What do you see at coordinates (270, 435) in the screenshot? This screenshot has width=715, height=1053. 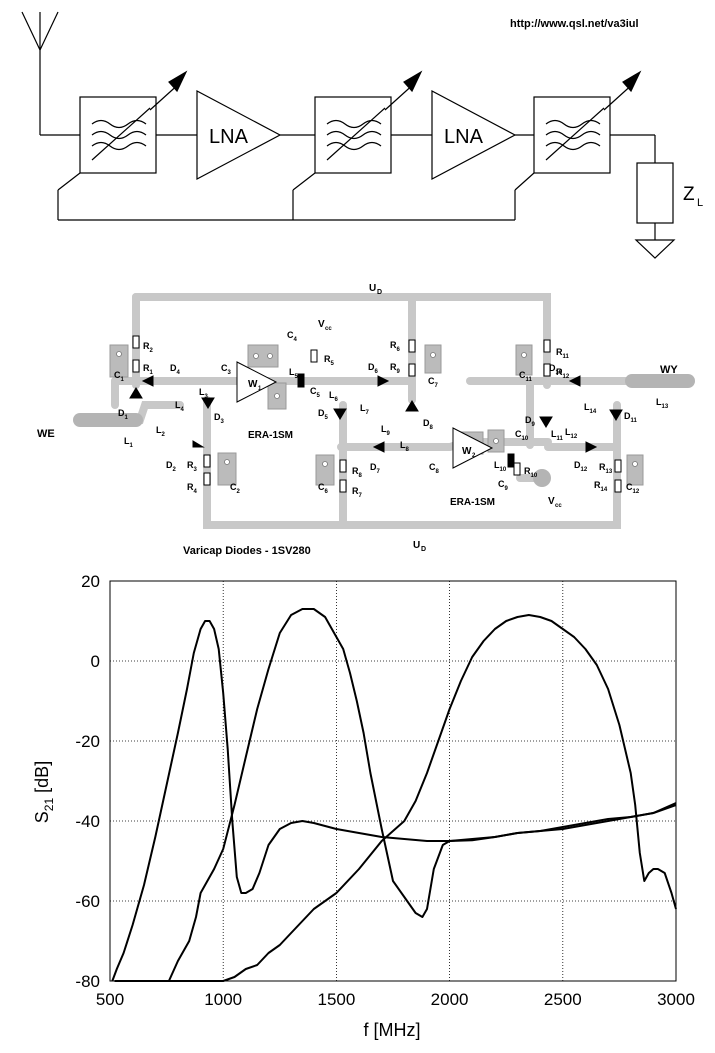 I see `amp1-model: ERA-1SM` at bounding box center [270, 435].